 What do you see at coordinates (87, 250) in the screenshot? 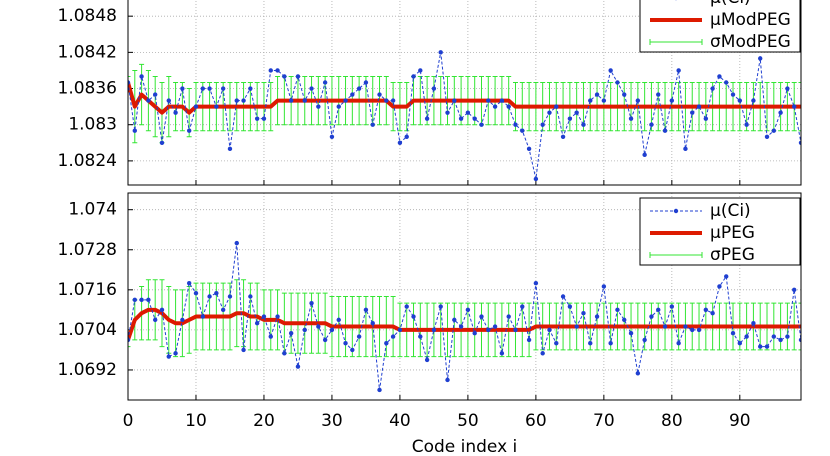
I see `y-tick-label: 1.0728` at bounding box center [87, 250].